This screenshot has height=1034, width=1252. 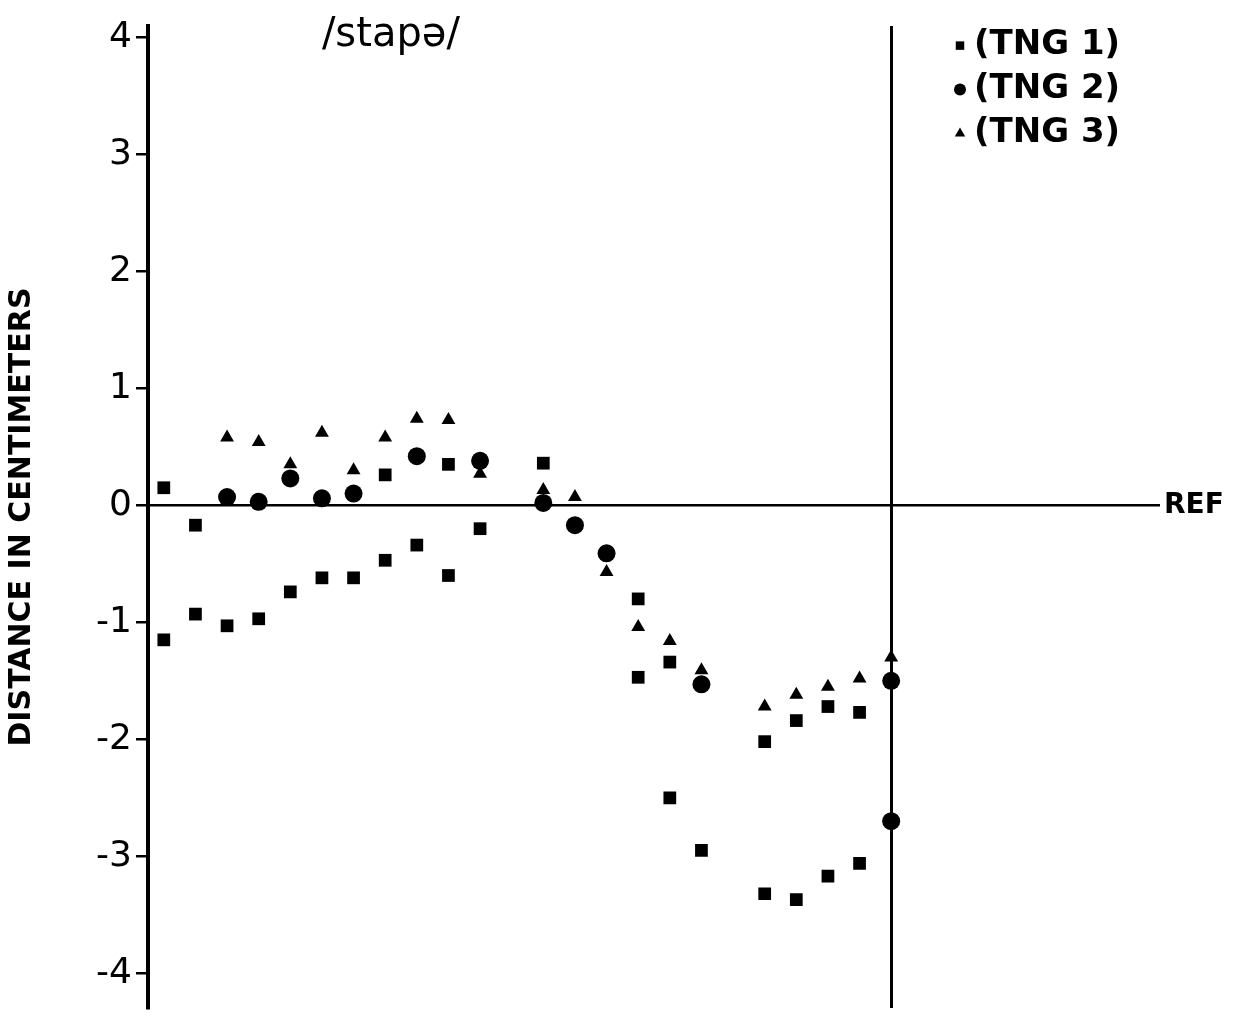 I want to click on y-tick-label: 2, so click(x=120, y=268).